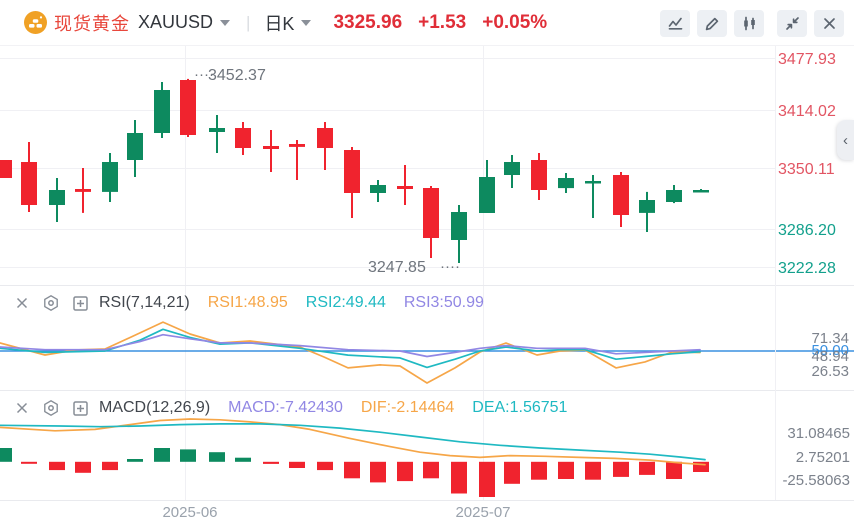  What do you see at coordinates (806, 169) in the screenshot?
I see `price-axis-label: 3350.11` at bounding box center [806, 169].